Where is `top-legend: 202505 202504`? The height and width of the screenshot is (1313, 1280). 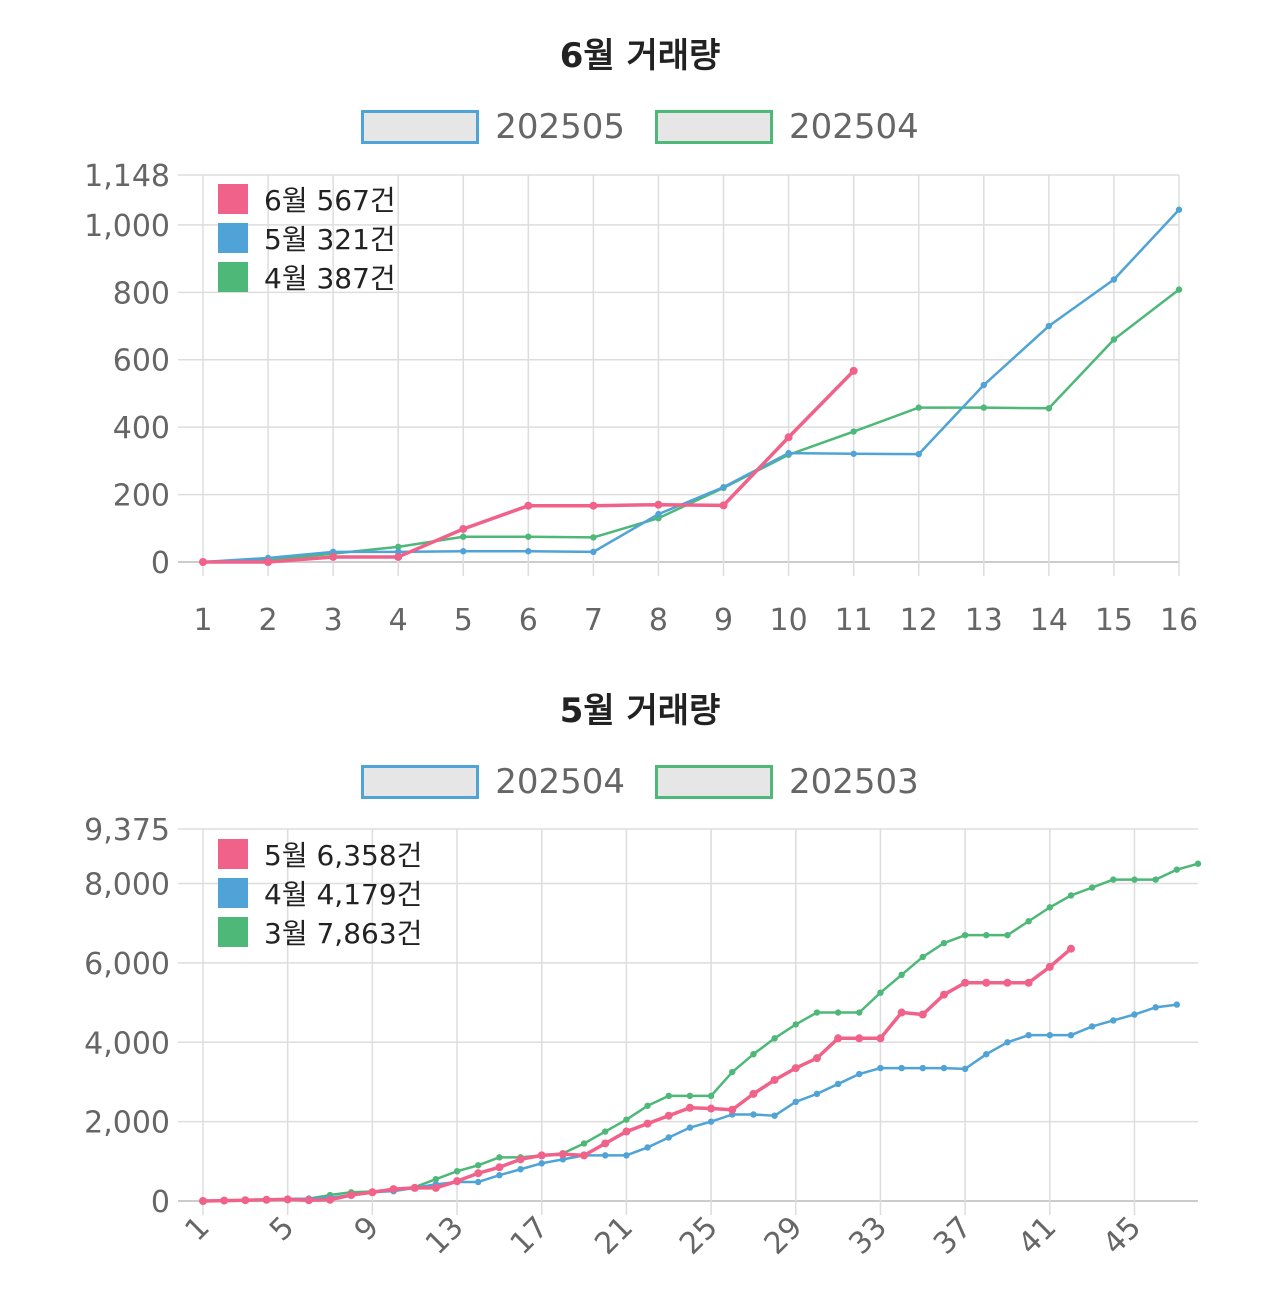 top-legend: 202505 202504 is located at coordinates (640, 127).